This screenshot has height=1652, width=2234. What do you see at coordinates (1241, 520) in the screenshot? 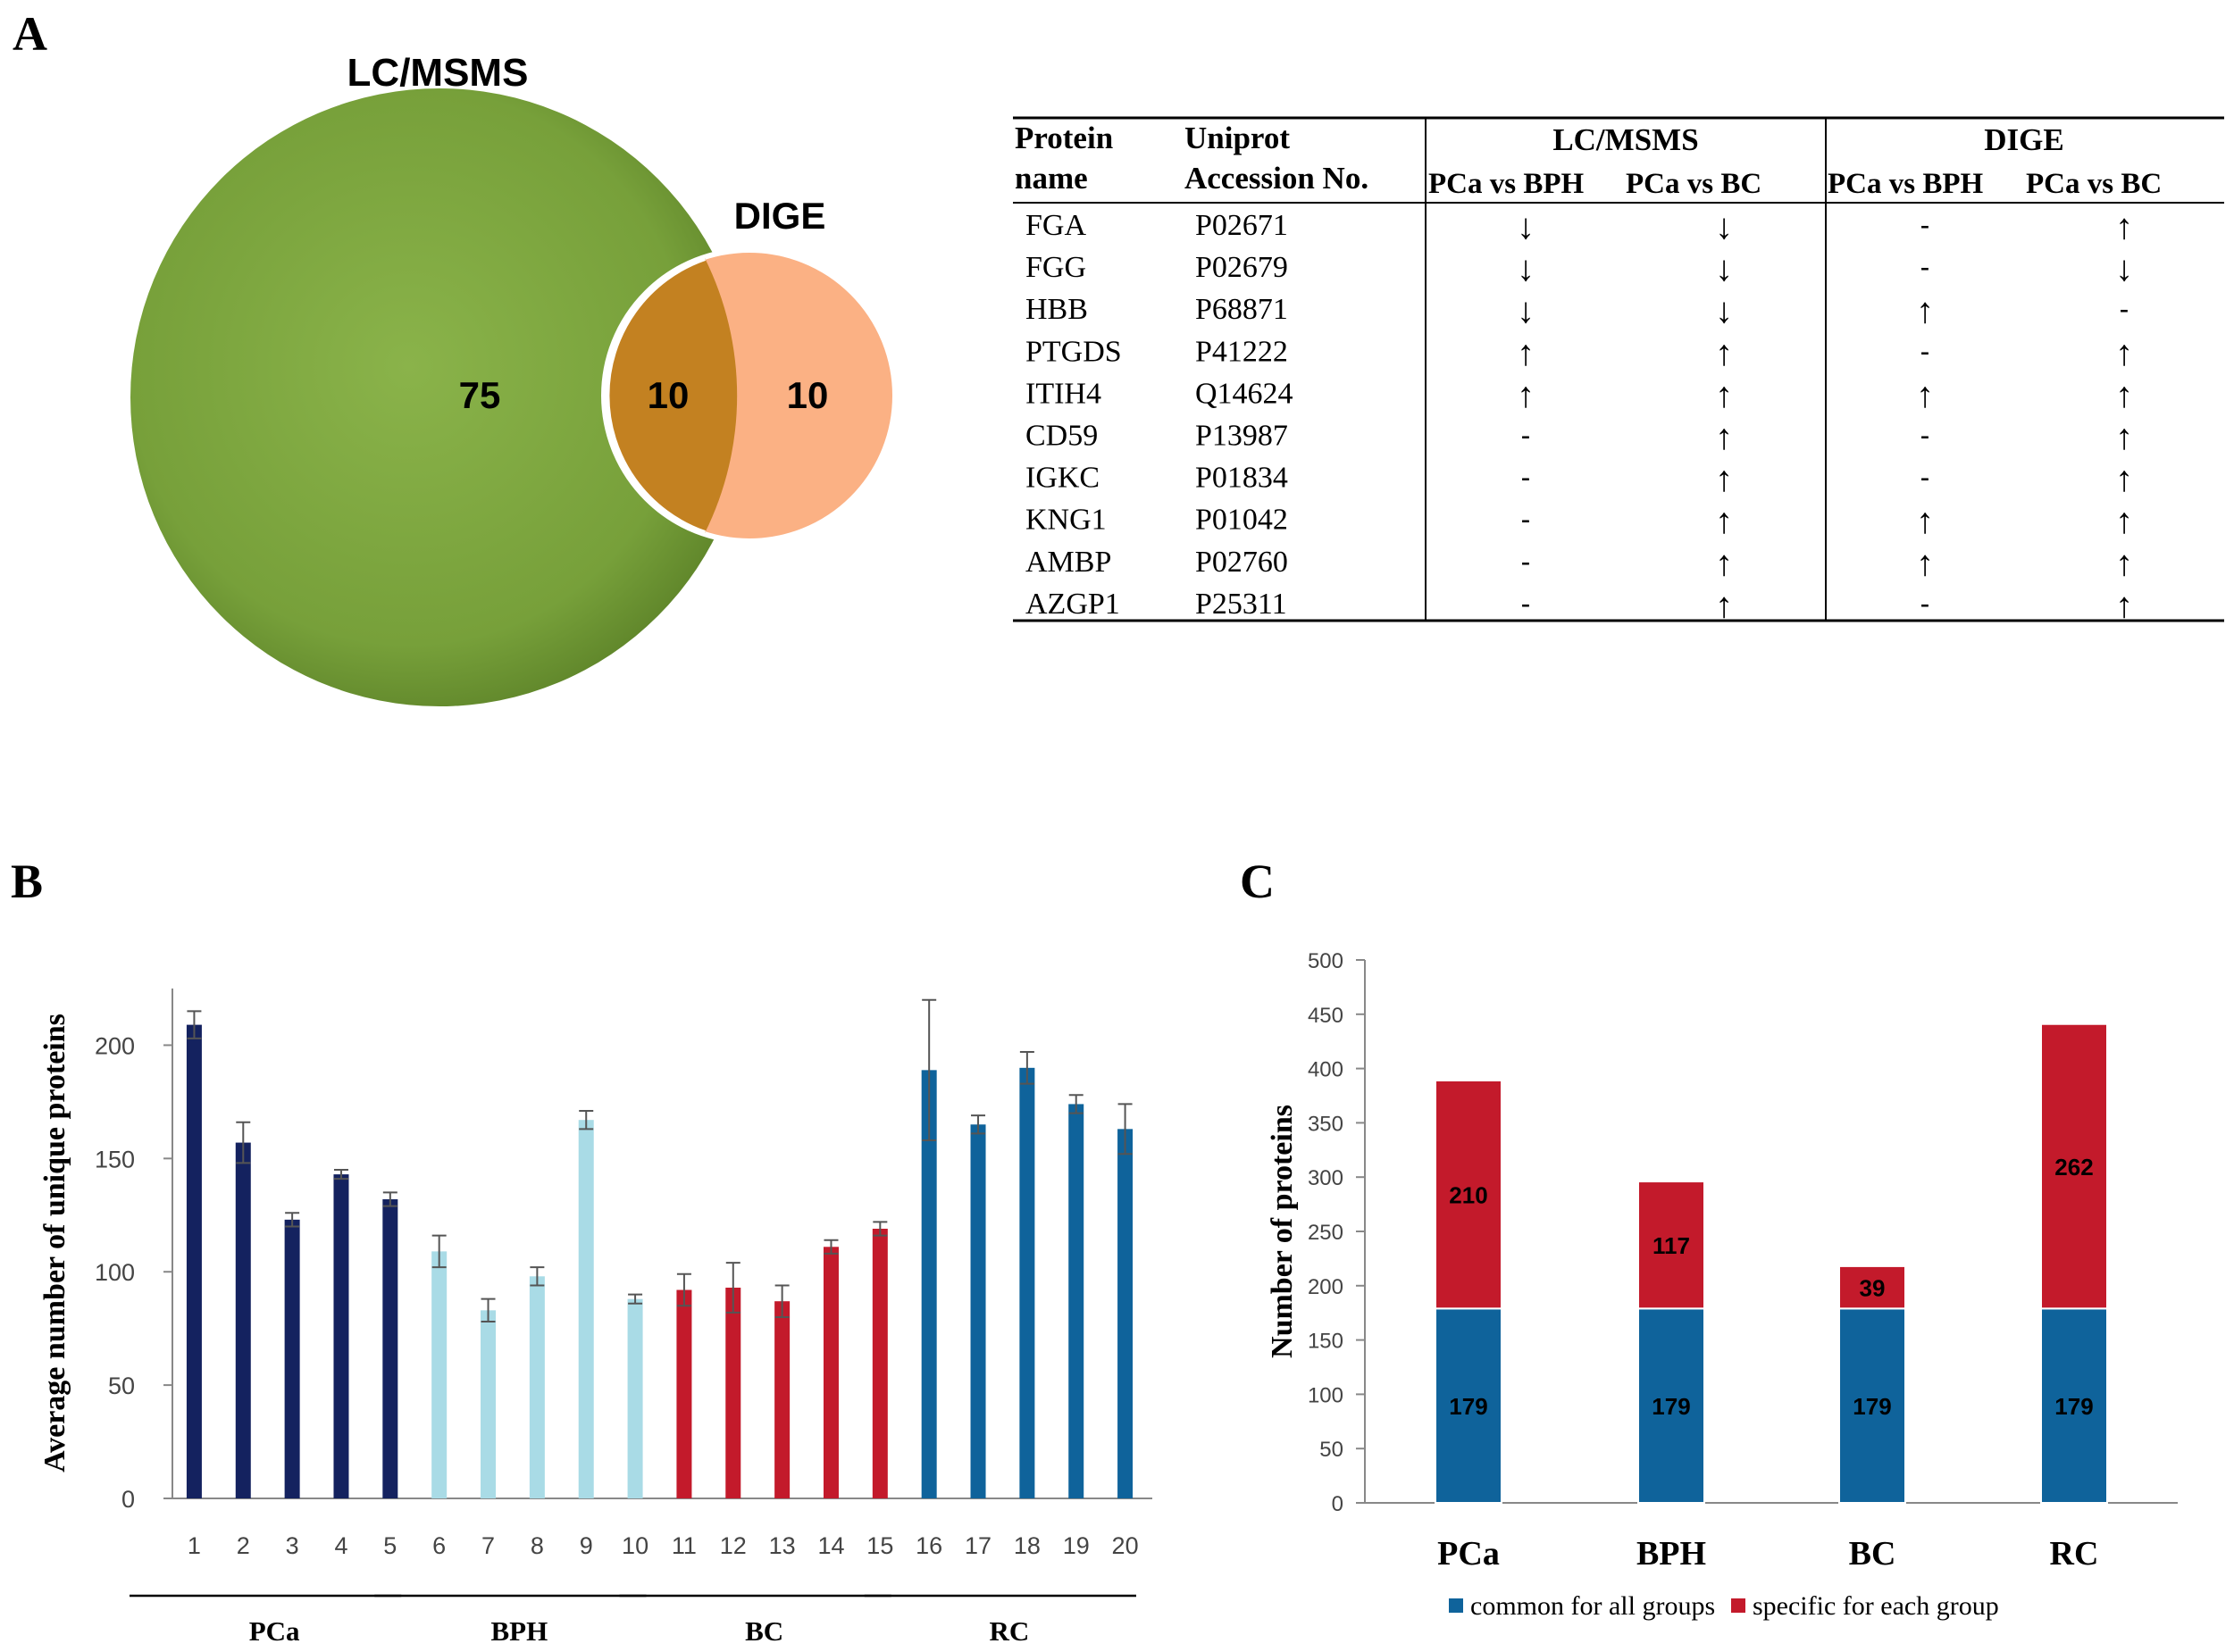
I see `accession-number: P01042` at bounding box center [1241, 520].